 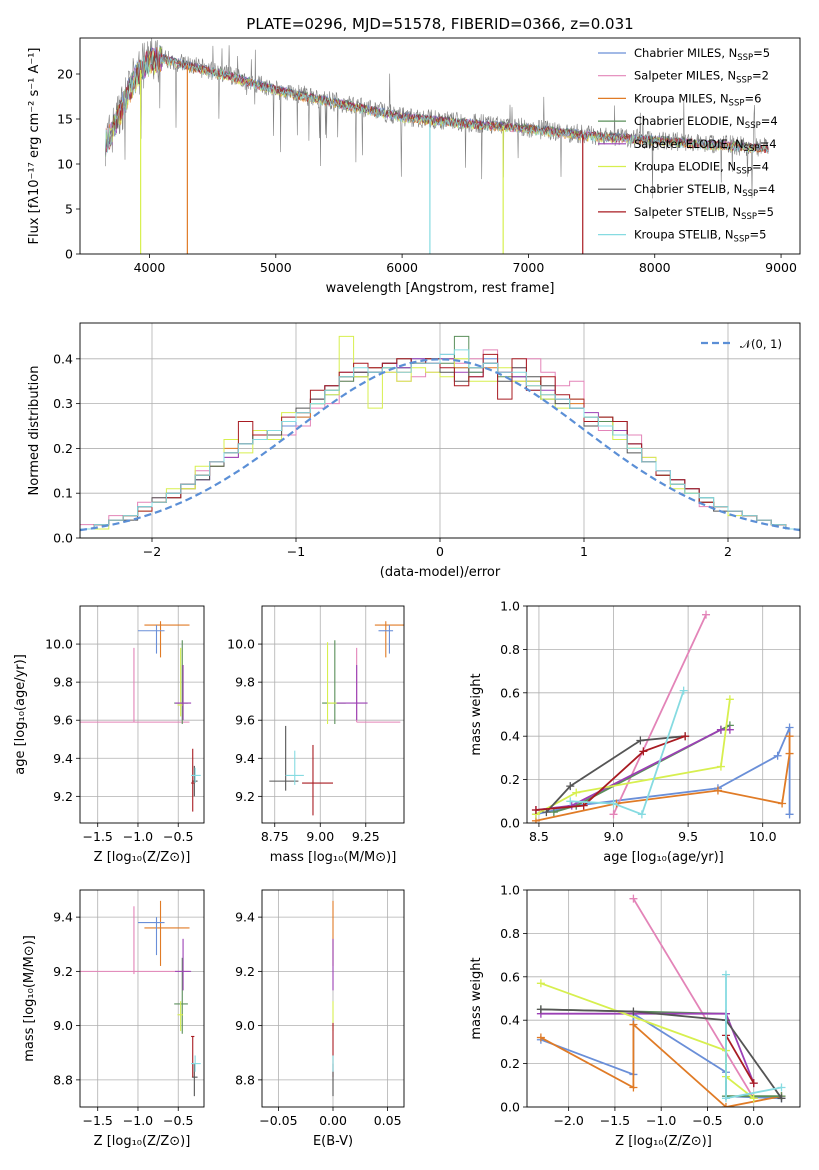 I want to click on x-tick-label: 4000, so click(x=150, y=267).